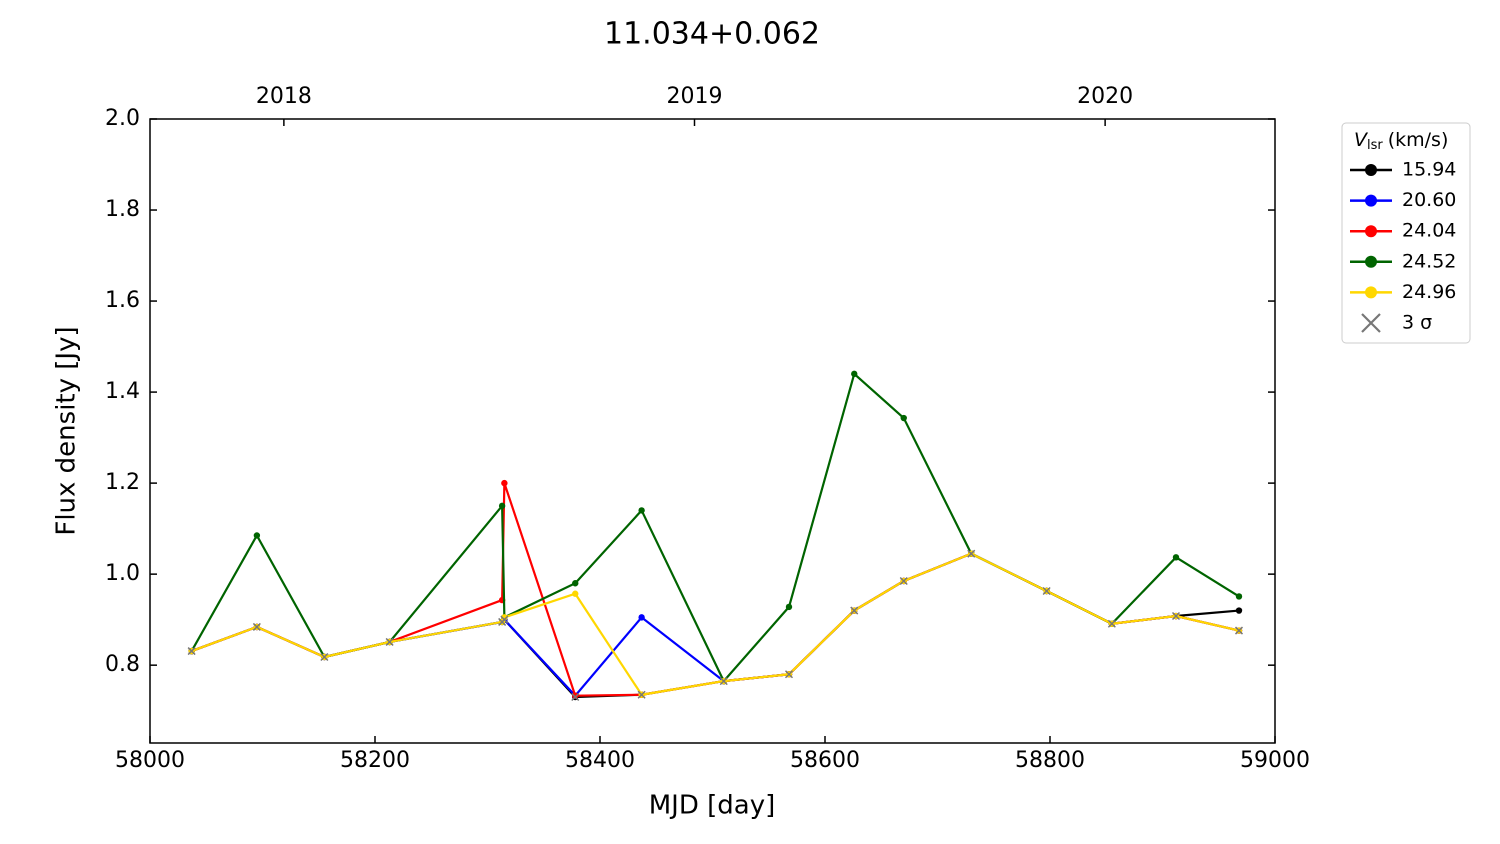  Describe the element at coordinates (1418, 140) in the screenshot. I see `legend-title-unit: (km/s)` at that location.